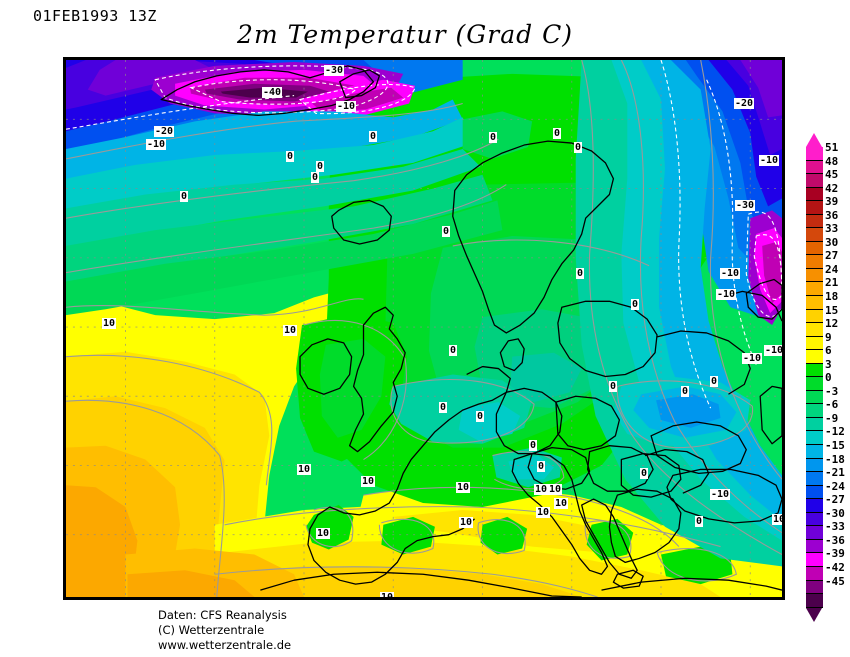 This screenshot has height=657, width=850. What do you see at coordinates (835, 581) in the screenshot?
I see `legend-tick: -45` at bounding box center [835, 581].